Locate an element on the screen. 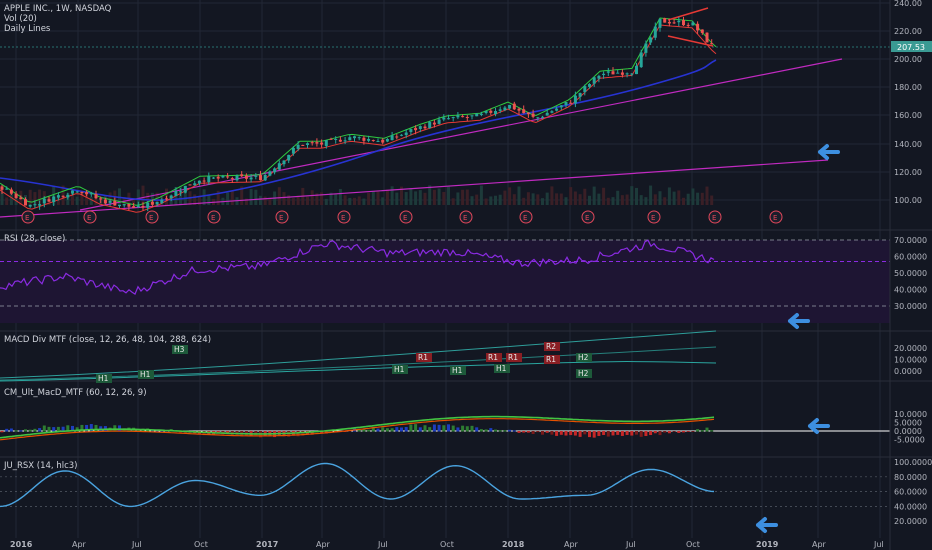 The image size is (932, 550). rsx-line is located at coordinates (357, 485).